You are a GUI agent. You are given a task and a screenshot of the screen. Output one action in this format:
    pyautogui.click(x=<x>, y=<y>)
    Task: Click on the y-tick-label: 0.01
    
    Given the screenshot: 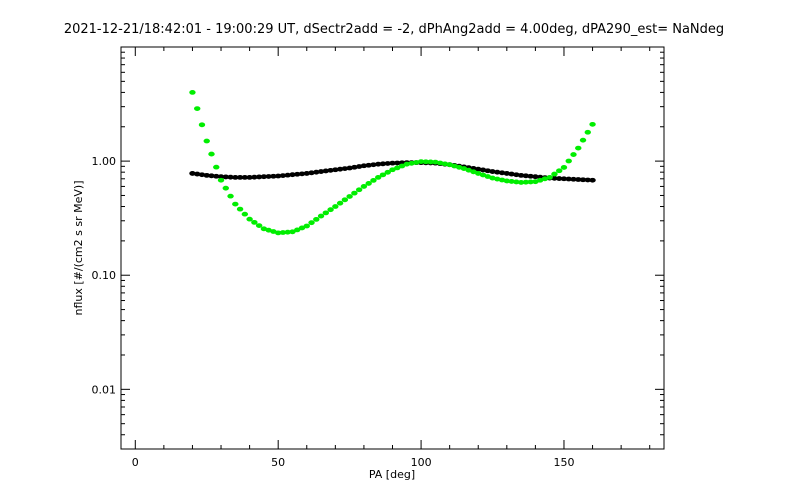 What is the action you would take?
    pyautogui.click(x=104, y=389)
    